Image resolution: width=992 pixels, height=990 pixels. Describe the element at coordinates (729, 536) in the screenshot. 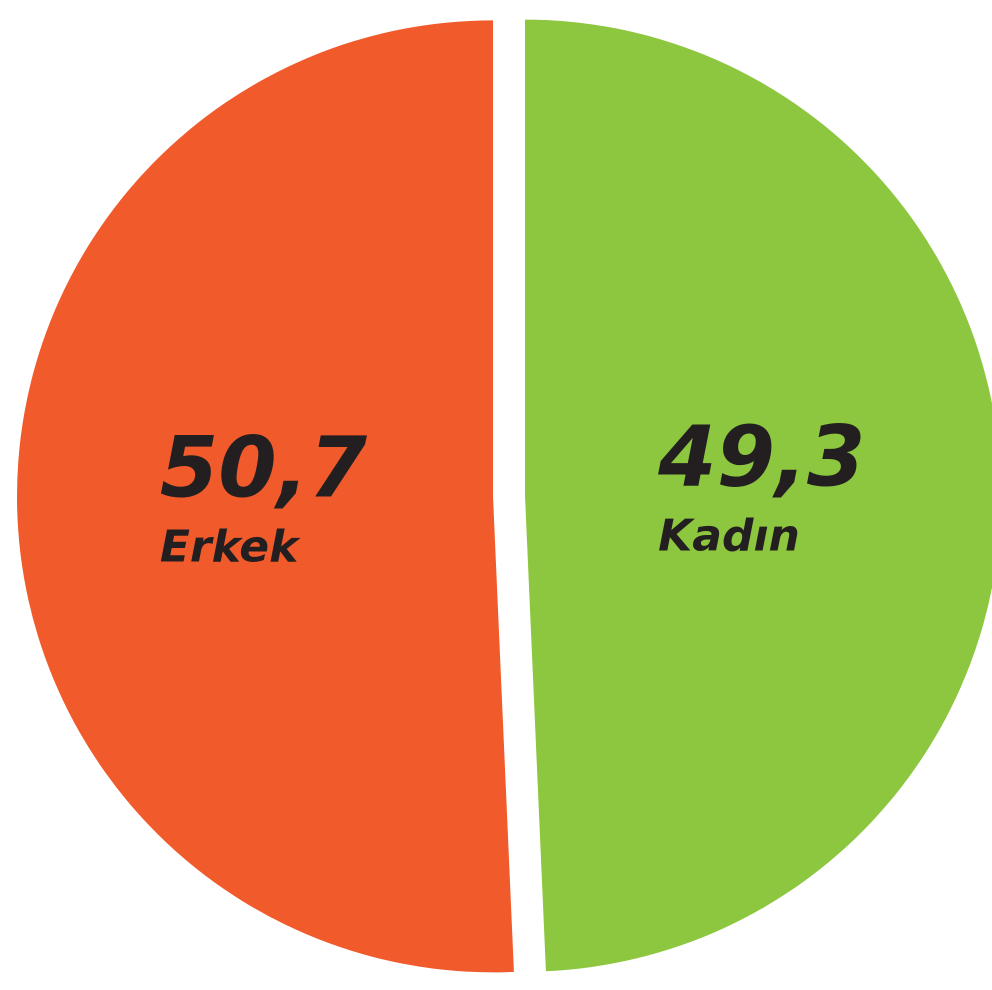

I see `category-label: Kadın` at that location.